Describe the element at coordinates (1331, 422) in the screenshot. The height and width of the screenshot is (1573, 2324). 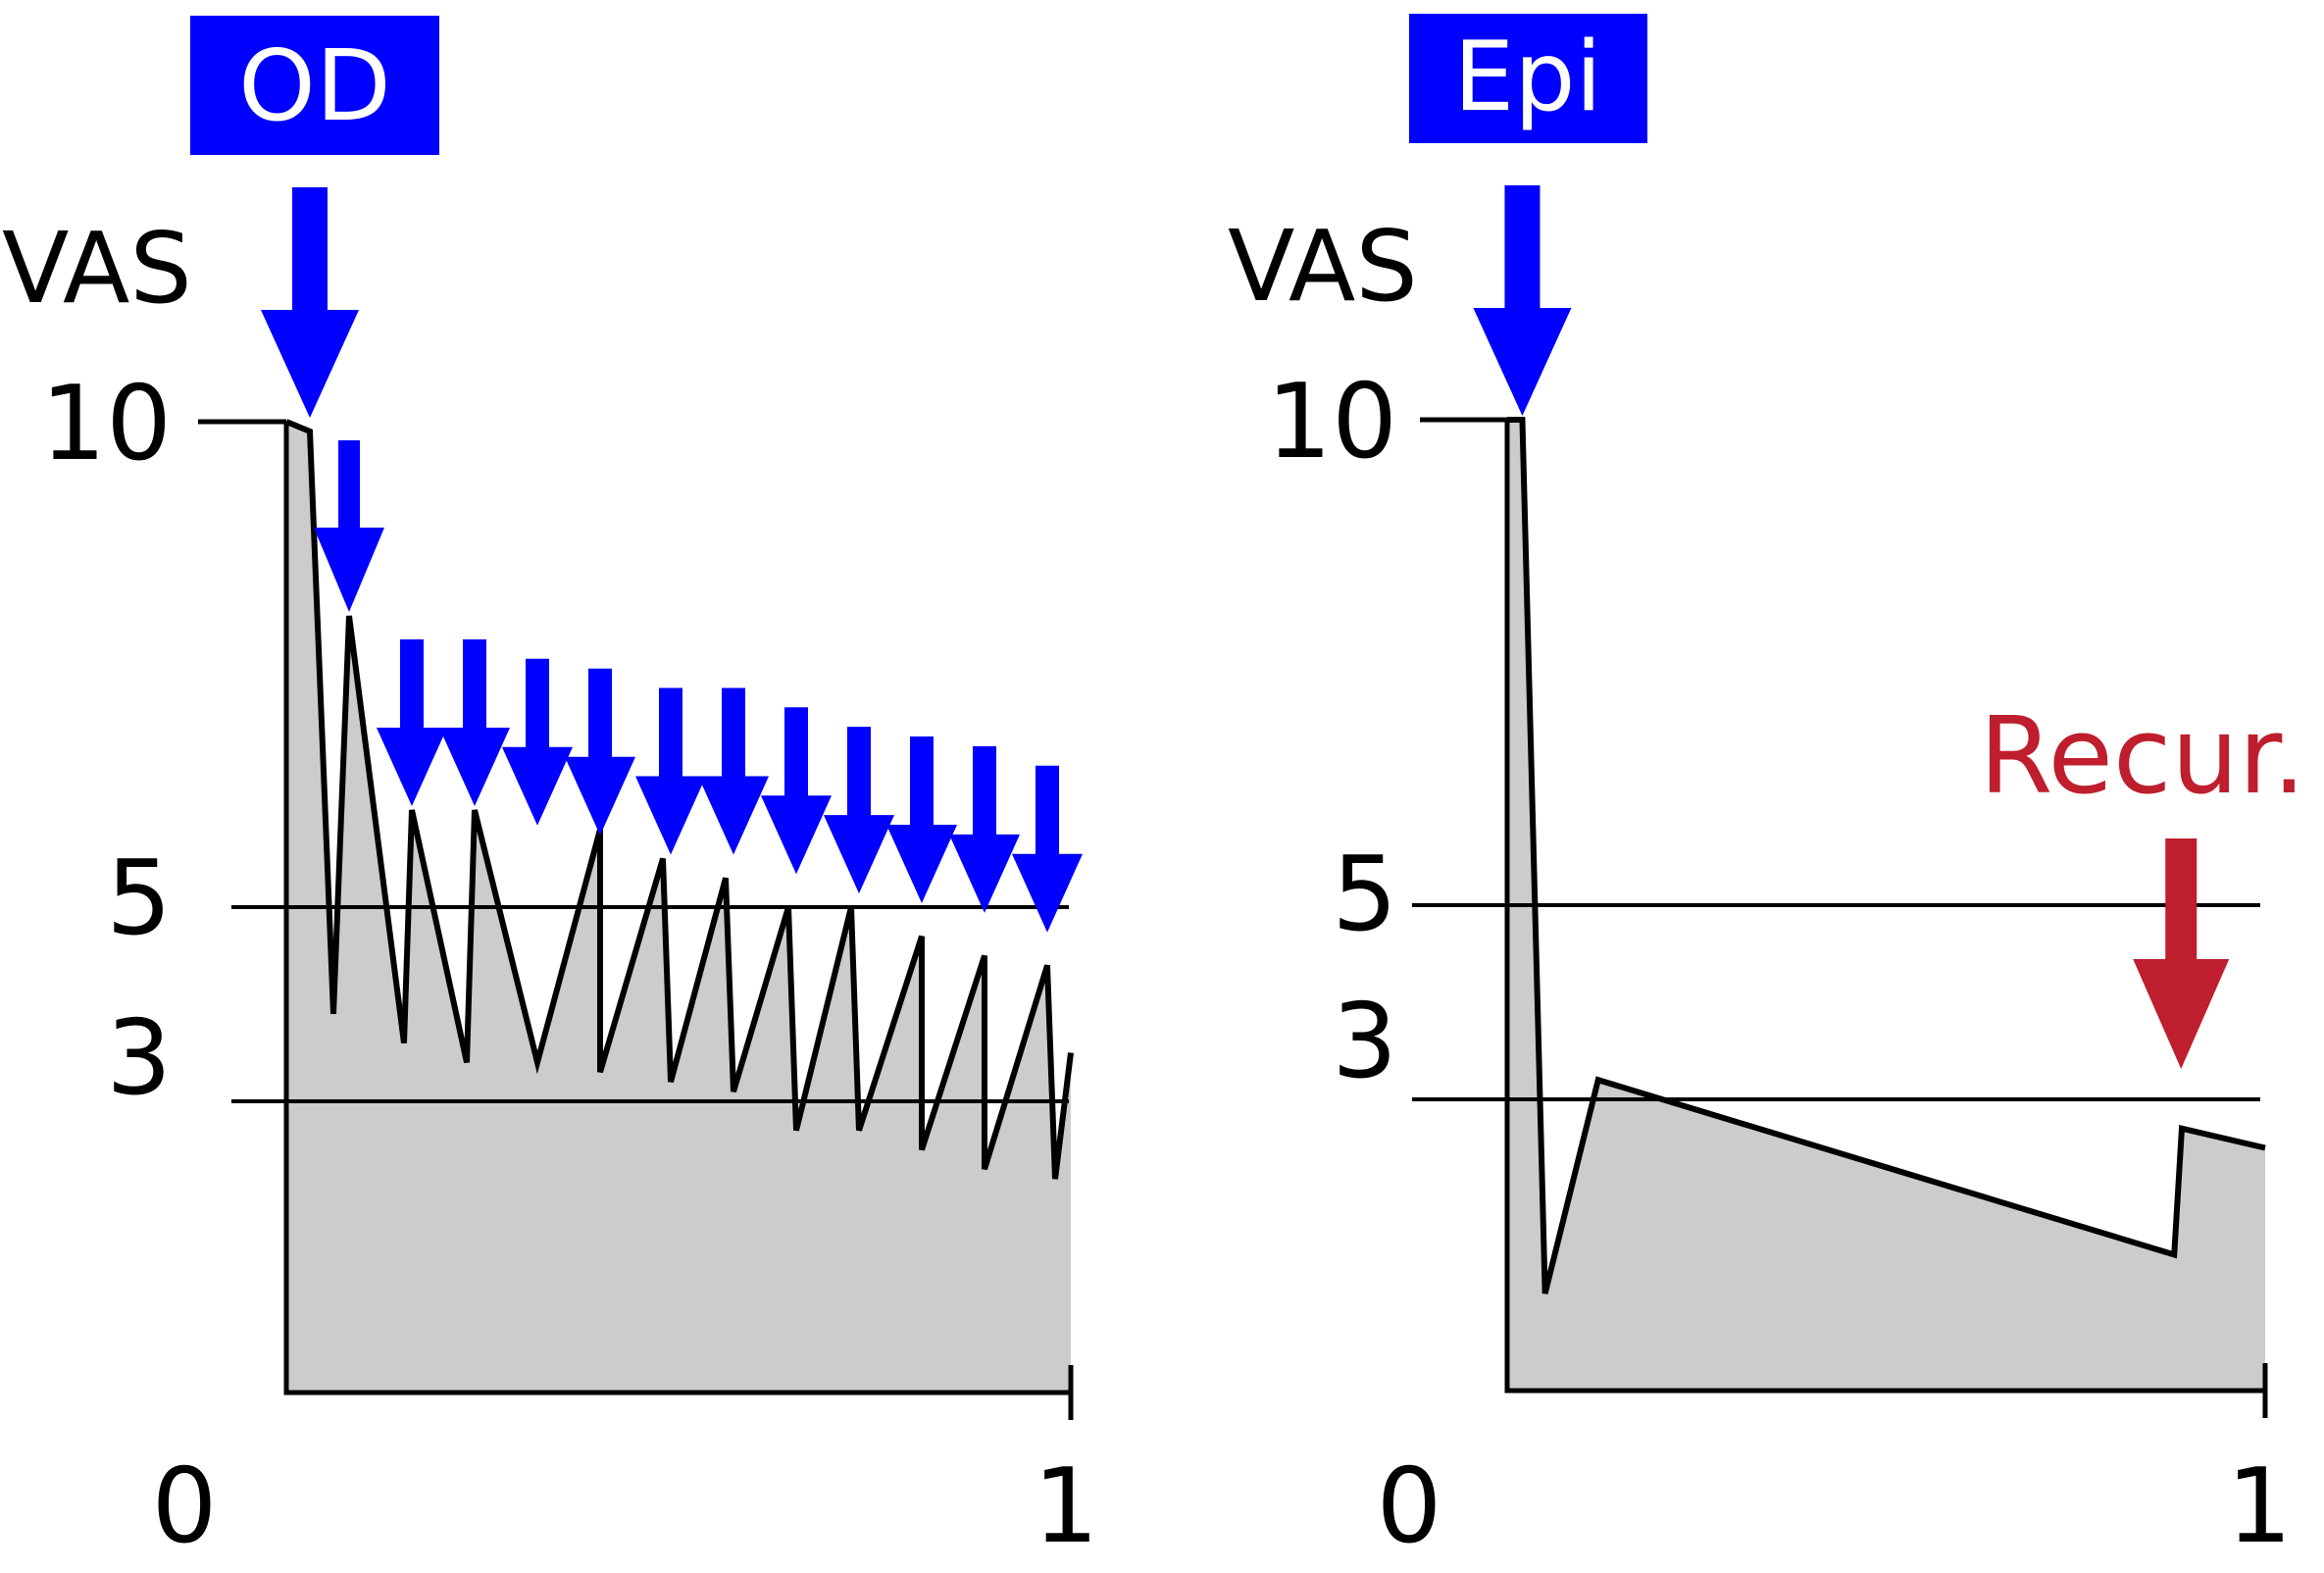
I see `epi-y-tick-10: 10` at that location.